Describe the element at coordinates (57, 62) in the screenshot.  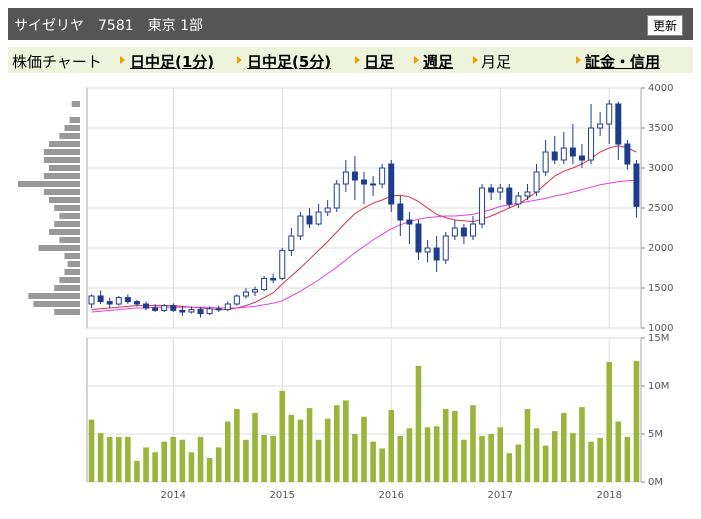
I see `tab-label: 株価チャート` at that location.